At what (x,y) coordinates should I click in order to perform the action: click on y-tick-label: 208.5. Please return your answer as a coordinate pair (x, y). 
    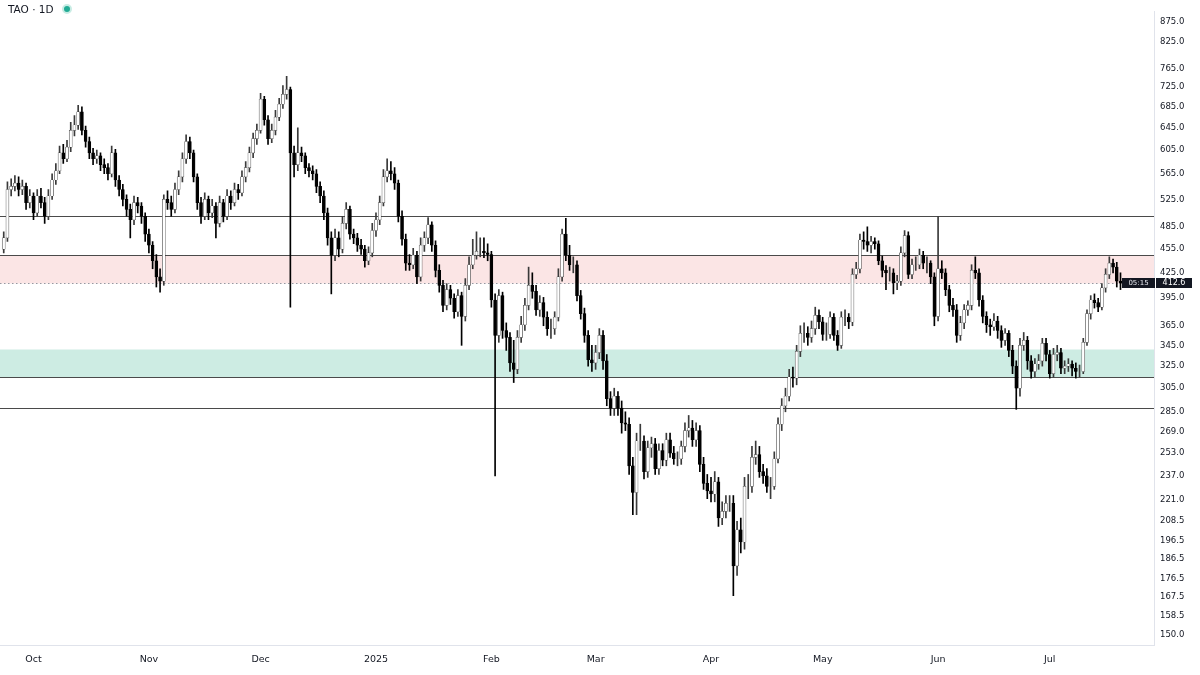
    Looking at the image, I should click on (1172, 519).